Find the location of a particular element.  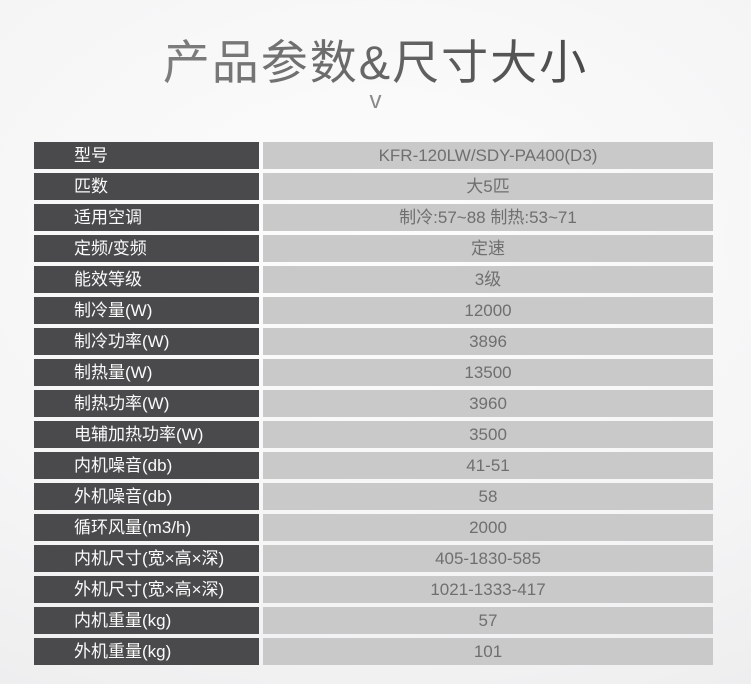

table-row: 内机尺寸(宽×高×深) 405-1830-585 is located at coordinates (373, 558).